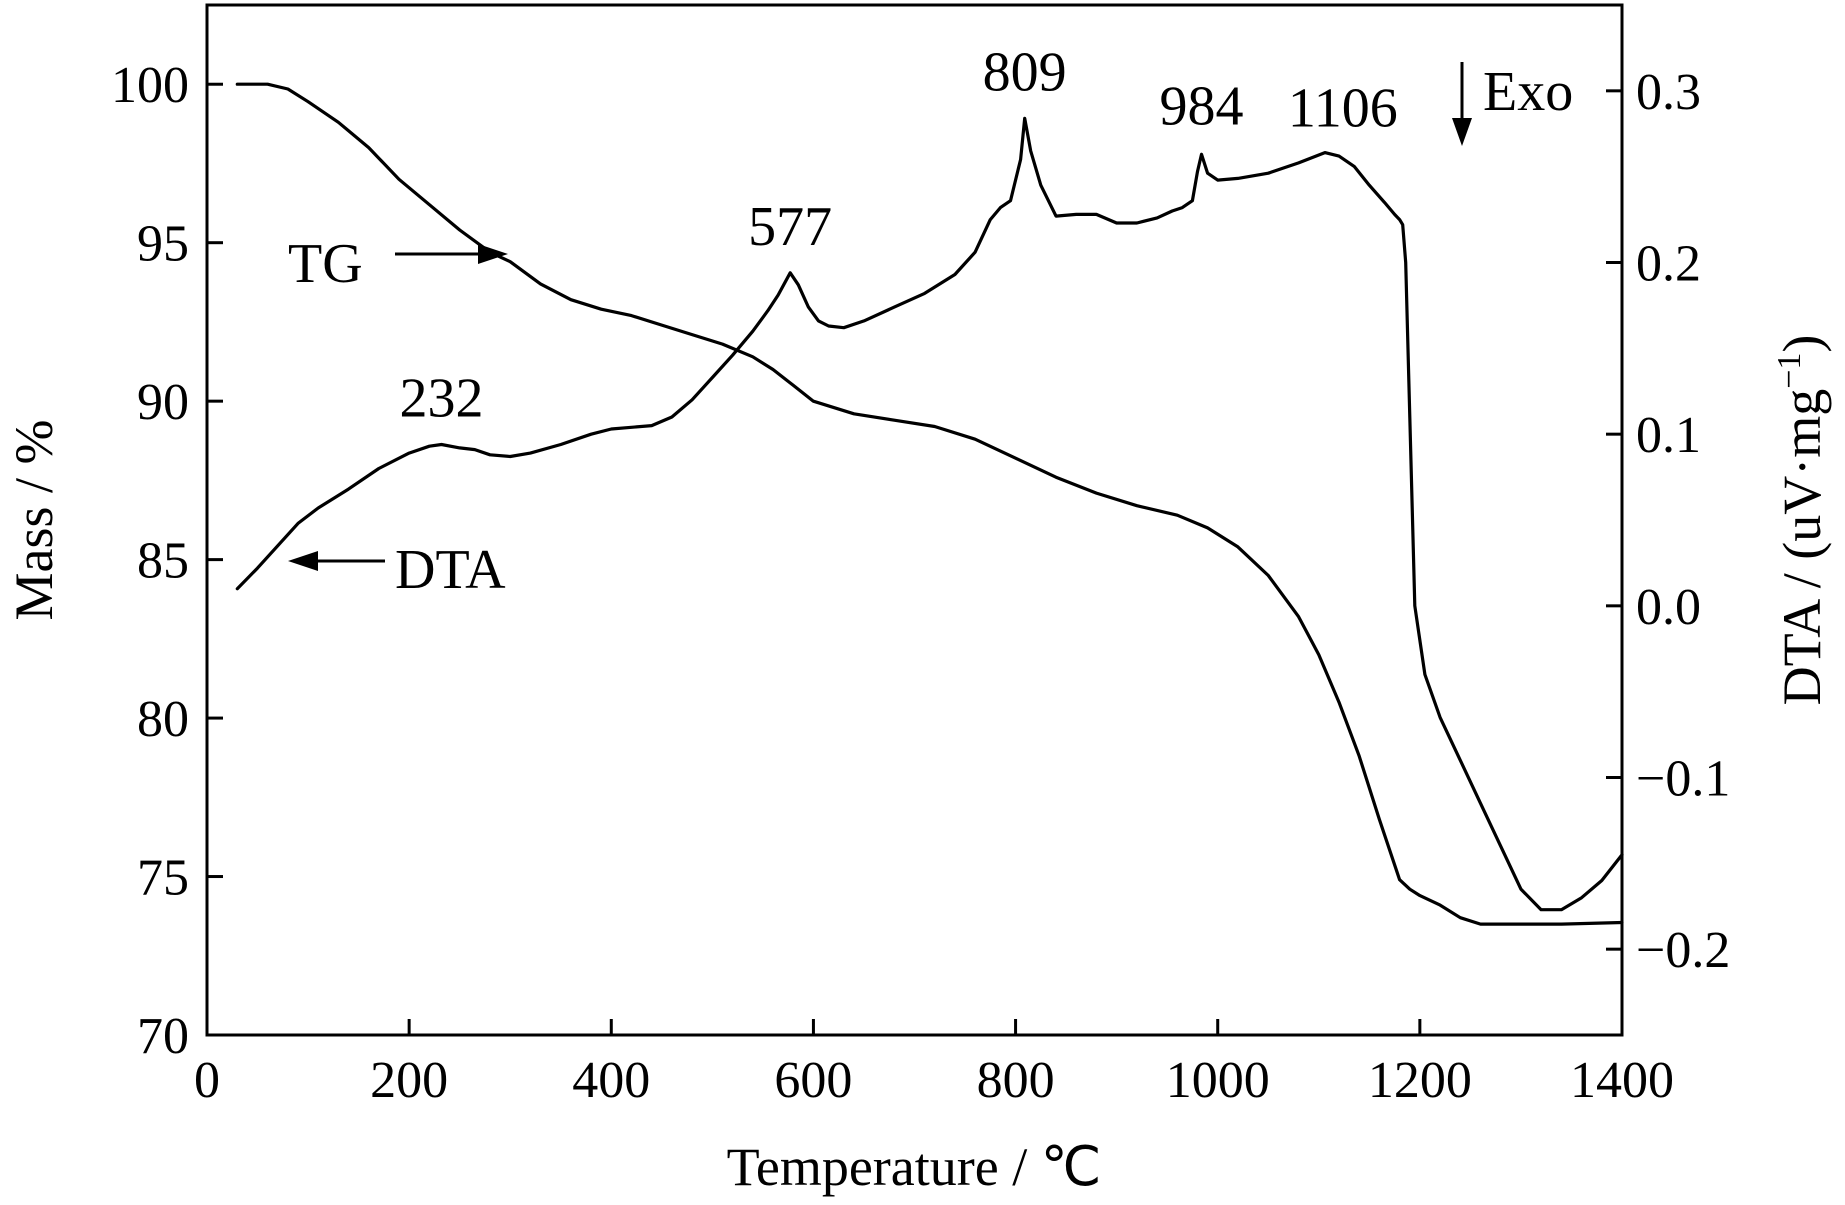 The height and width of the screenshot is (1205, 1845). Describe the element at coordinates (163, 878) in the screenshot. I see `y-left-tick-label: 75` at that location.